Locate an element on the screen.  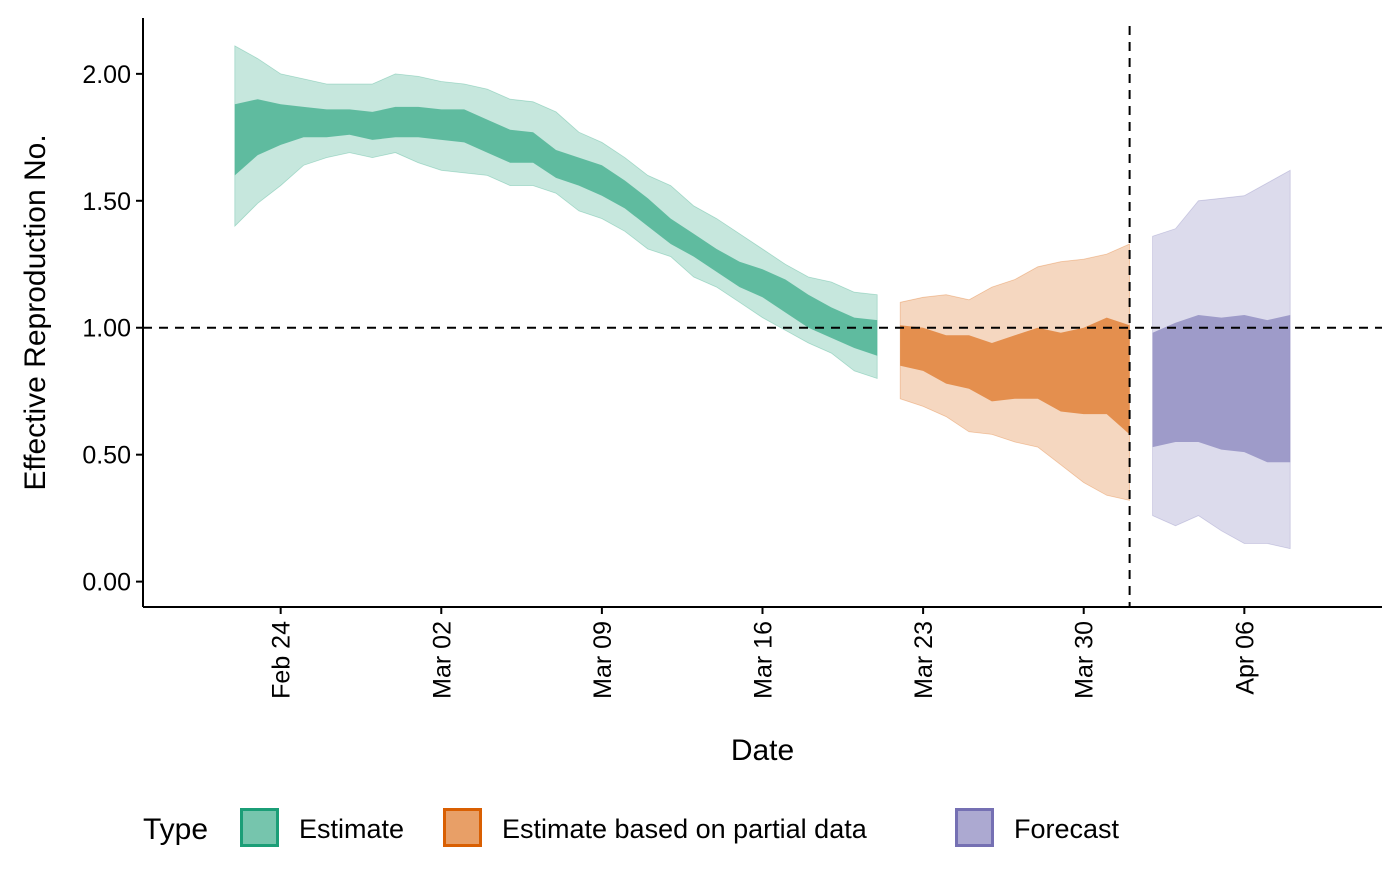
legend-label-forecast: Forecast is located at coordinates (1067, 829).